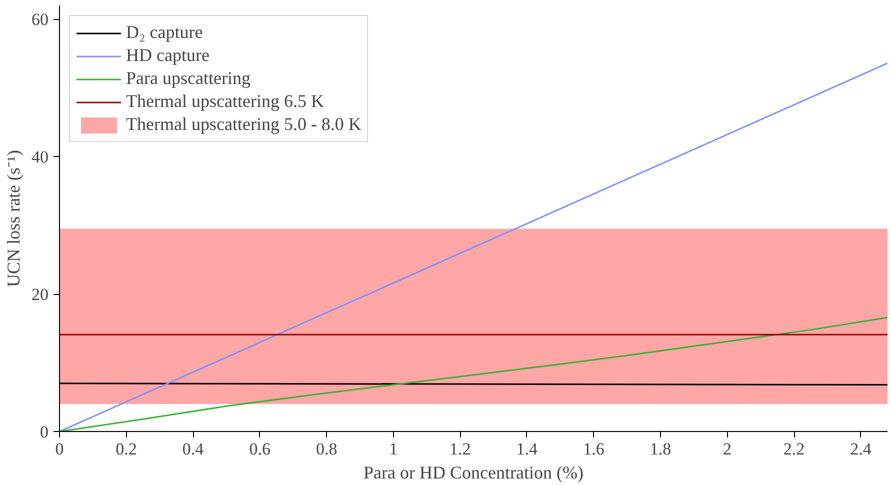 Image resolution: width=891 pixels, height=485 pixels. Describe the element at coordinates (259, 449) in the screenshot. I see `x-tick-label: 0.6` at that location.